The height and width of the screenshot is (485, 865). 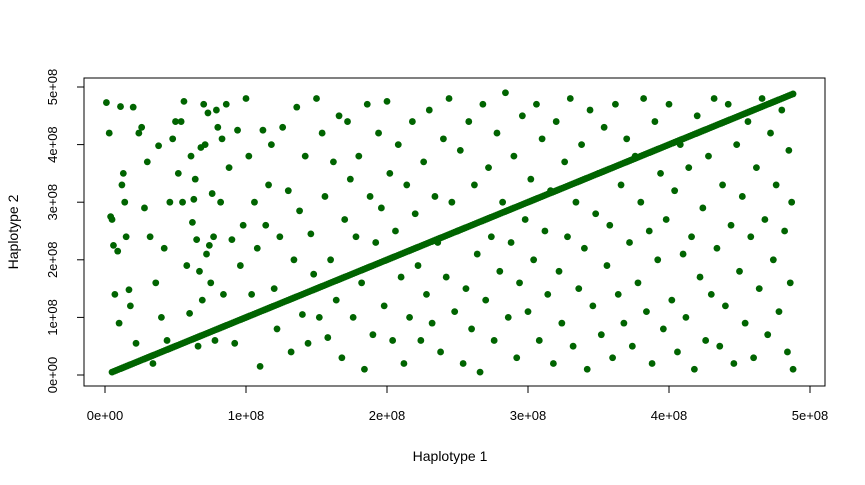 What do you see at coordinates (52, 202) in the screenshot?
I see `y-tick-label-3: 3e+08` at bounding box center [52, 202].